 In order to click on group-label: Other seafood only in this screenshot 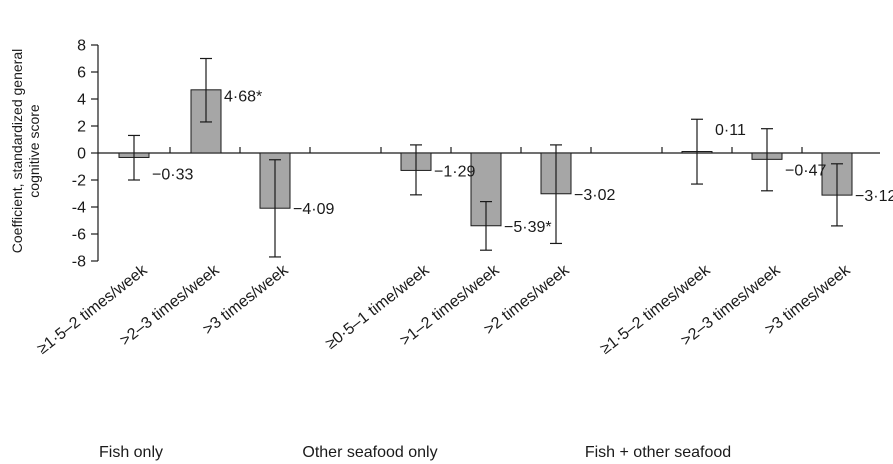, I will do `click(369, 452)`.